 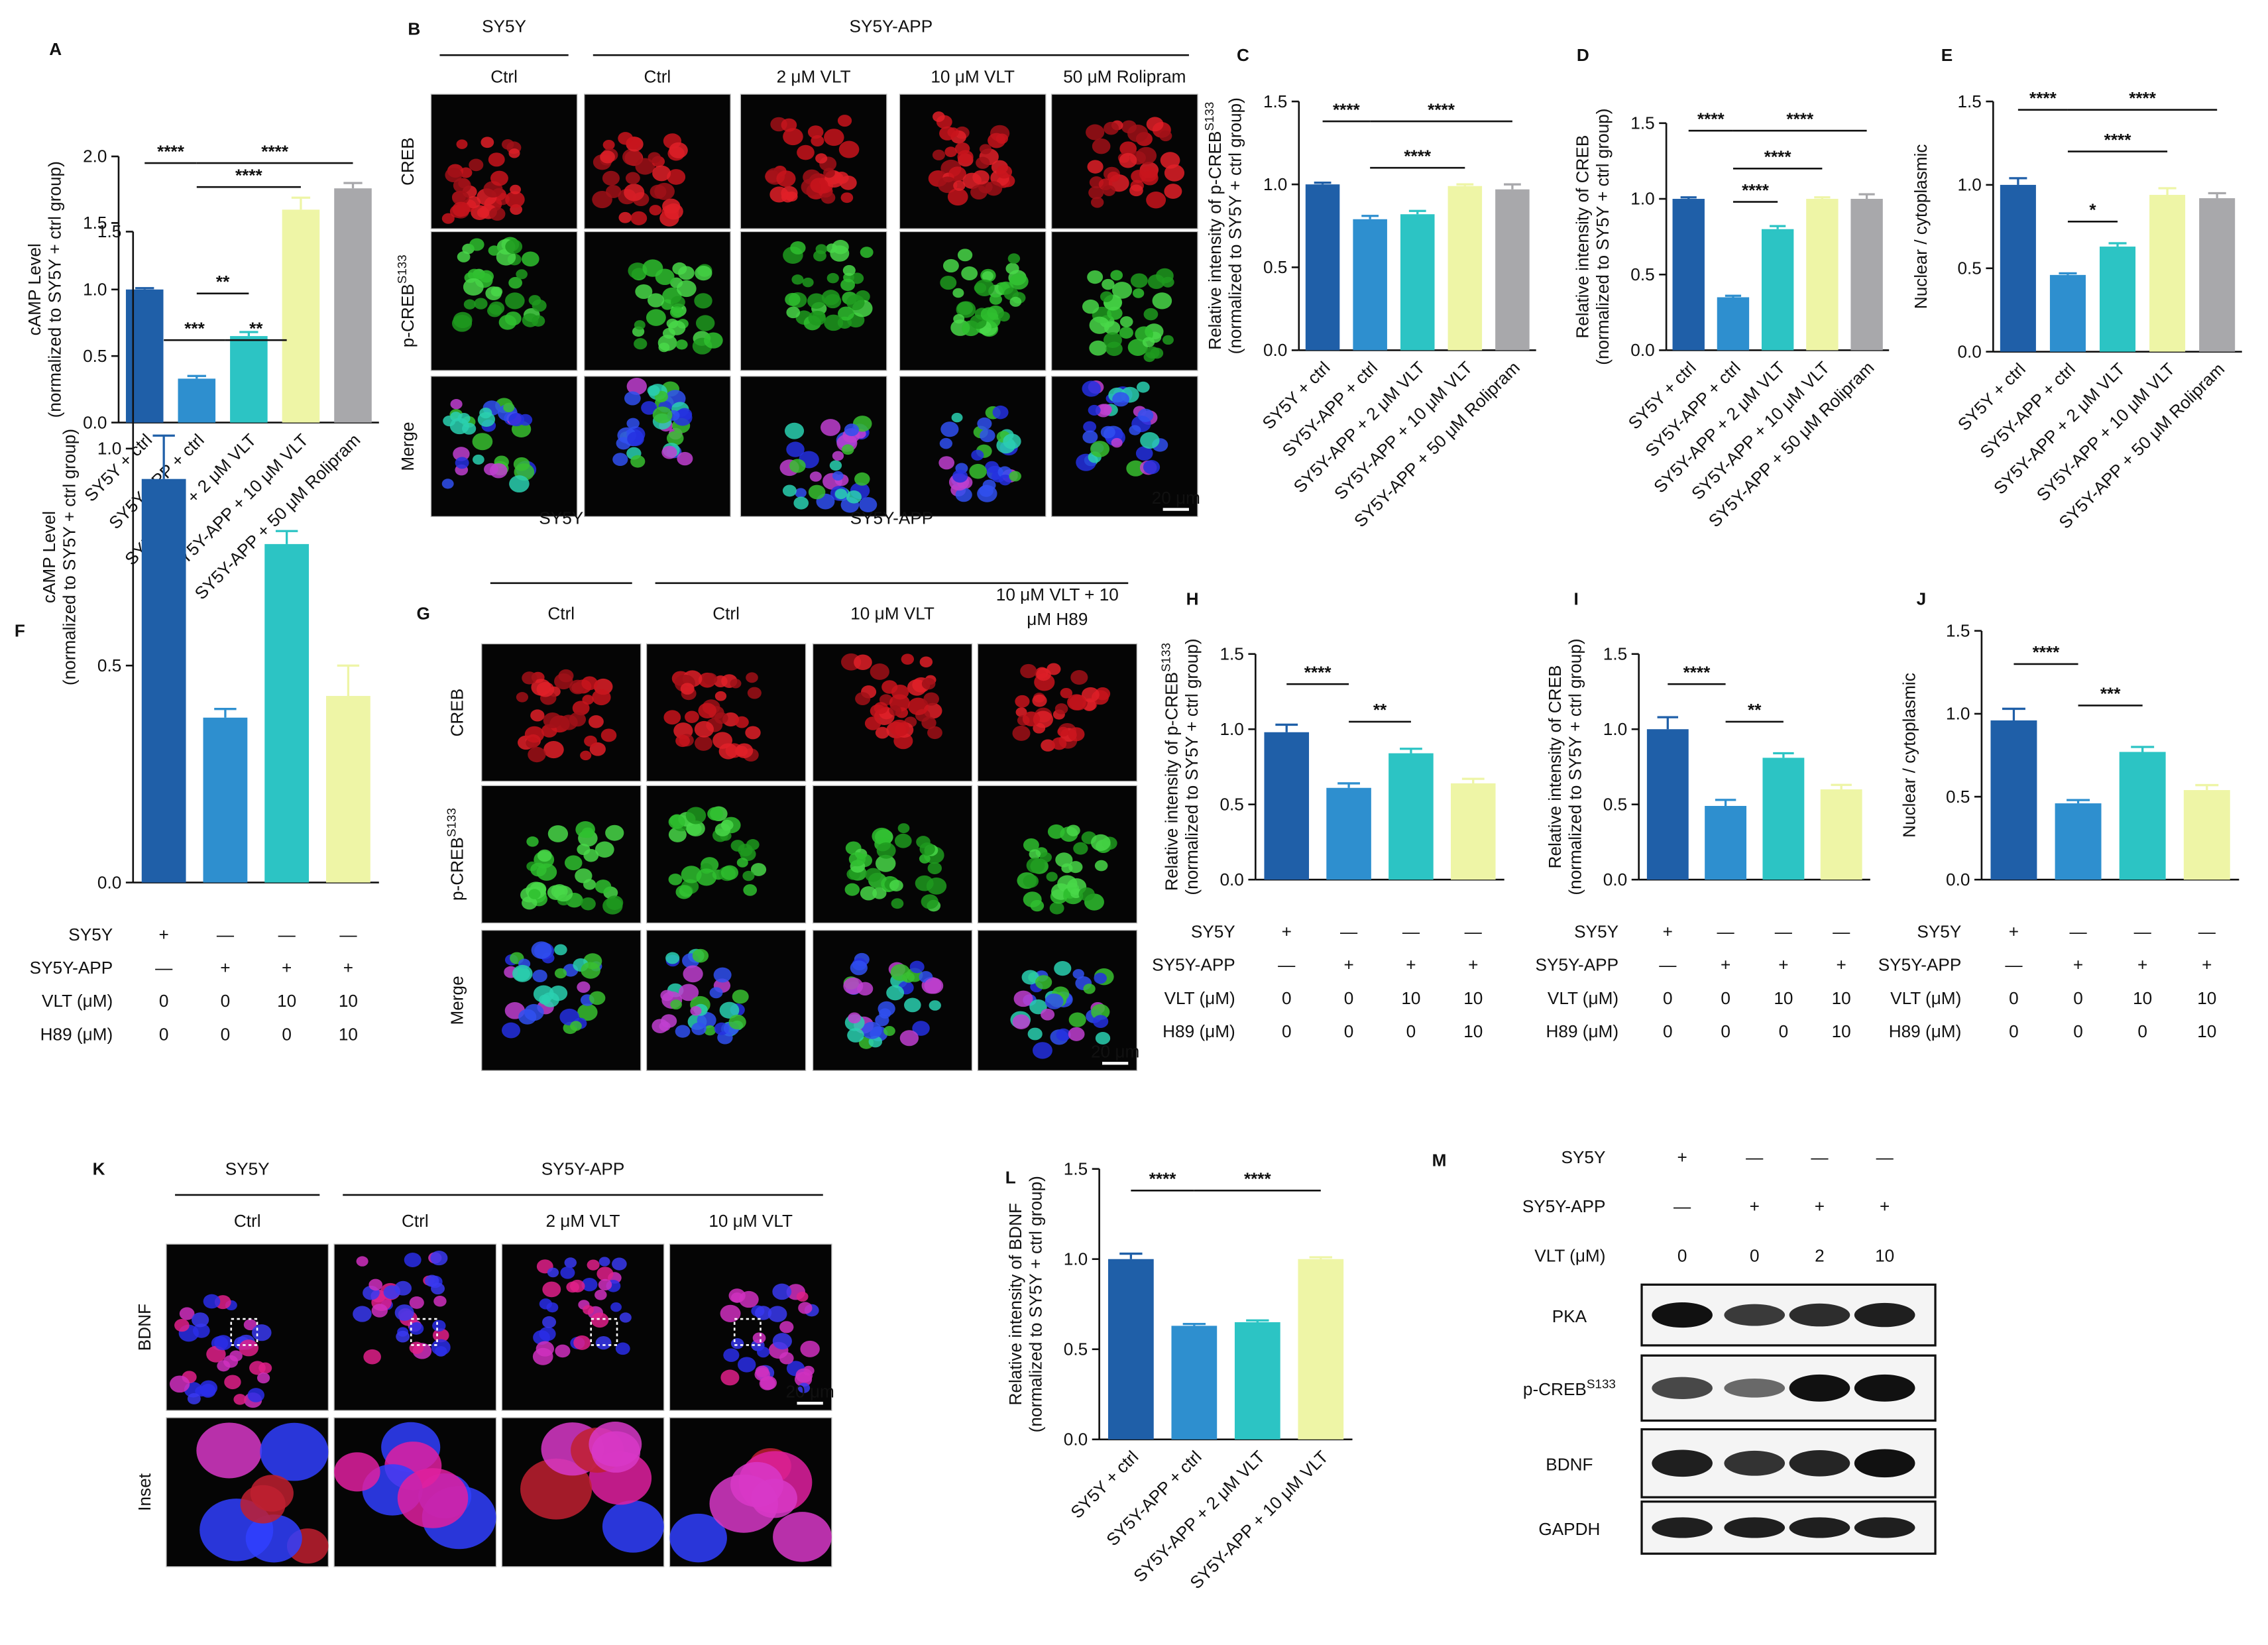 What do you see at coordinates (1615, 879) in the screenshot?
I see `y-tick-label: 0.0` at bounding box center [1615, 879].